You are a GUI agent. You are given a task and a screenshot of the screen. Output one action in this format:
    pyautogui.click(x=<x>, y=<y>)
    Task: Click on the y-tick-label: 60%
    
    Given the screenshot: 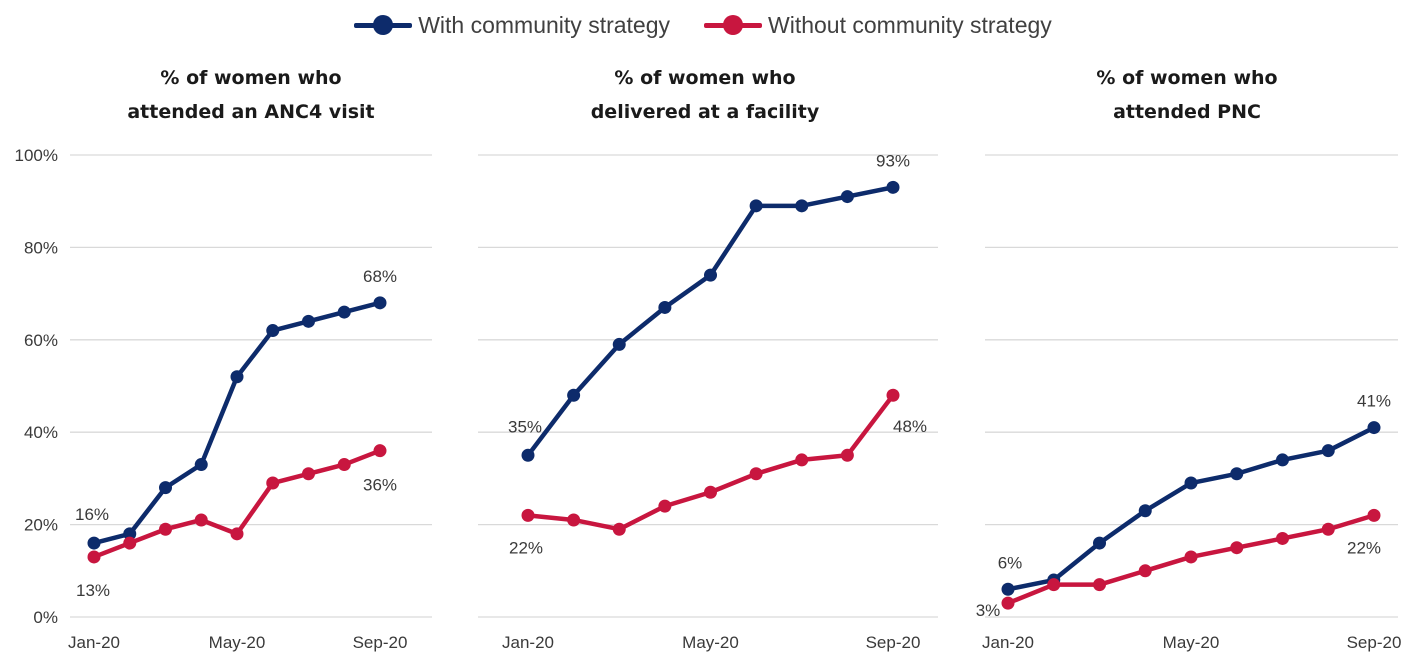 What is the action you would take?
    pyautogui.click(x=41, y=340)
    